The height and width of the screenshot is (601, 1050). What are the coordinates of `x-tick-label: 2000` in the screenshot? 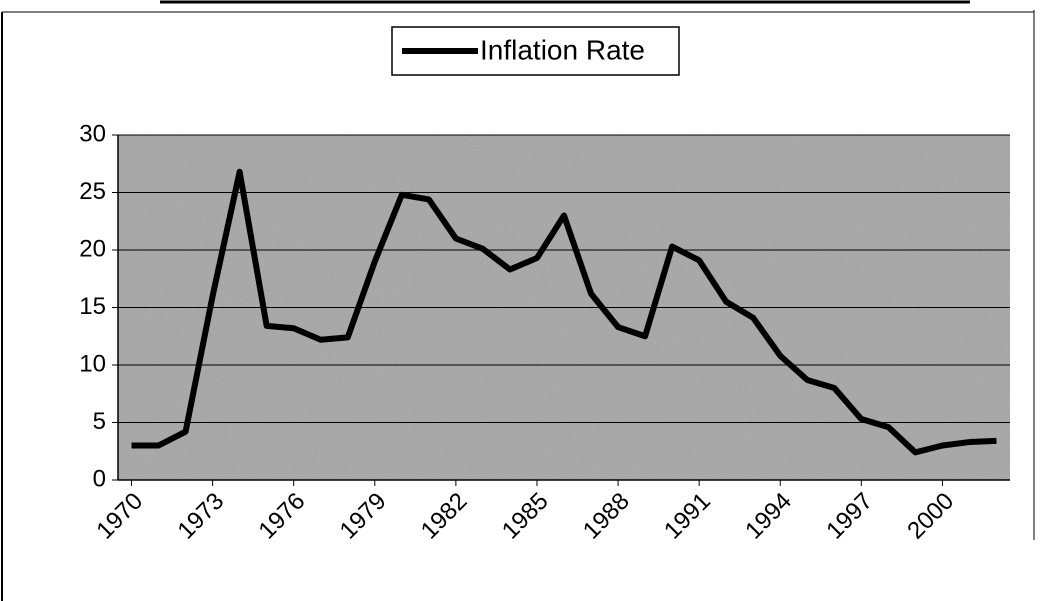 It's located at (930, 516).